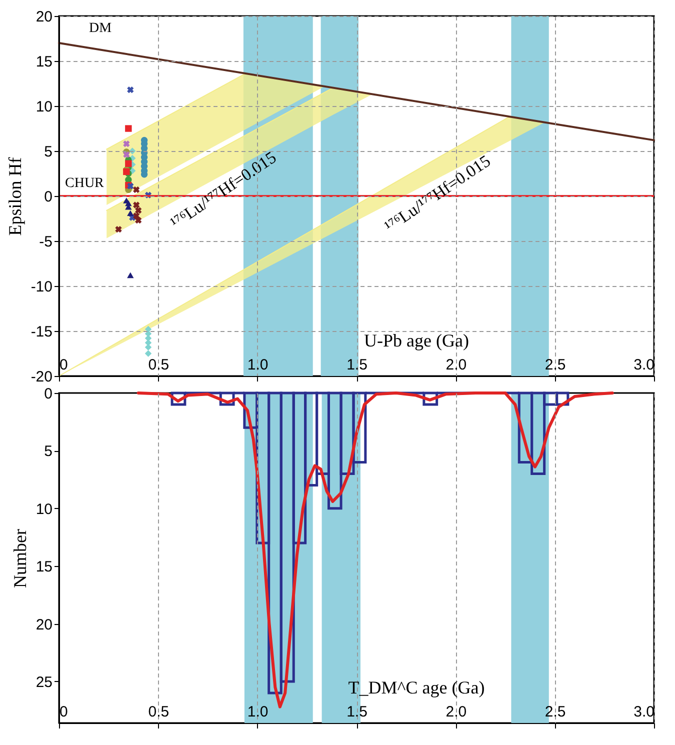 The image size is (675, 745). I want to click on y-tick-label: -20, so click(41, 377).